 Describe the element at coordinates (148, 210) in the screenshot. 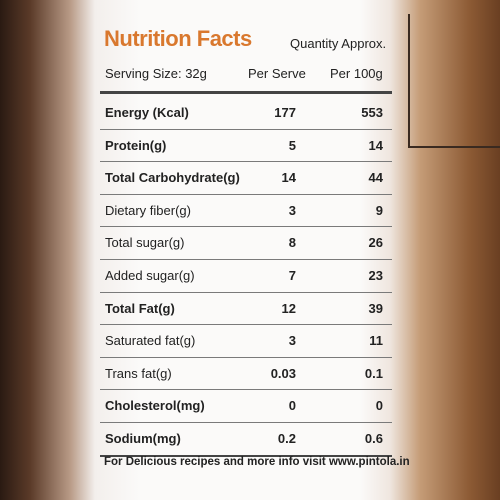

I see `row-label: Dietary fiber(g)` at that location.